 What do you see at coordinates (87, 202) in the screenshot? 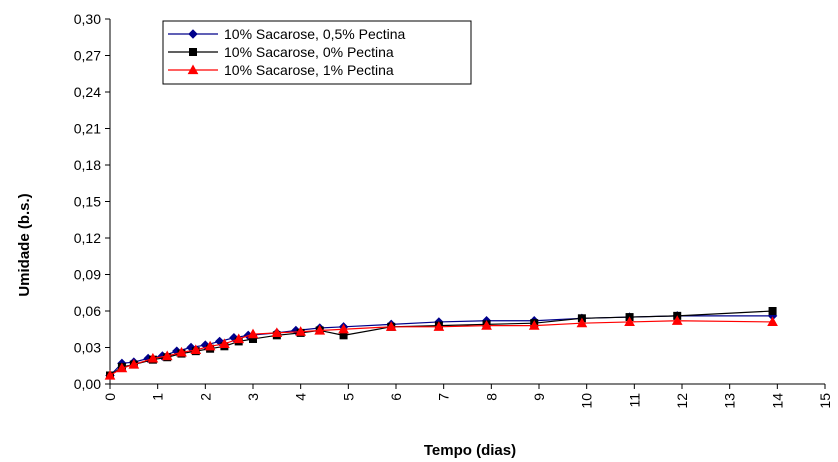
I see `y-tick-label: 0,15` at bounding box center [87, 202].